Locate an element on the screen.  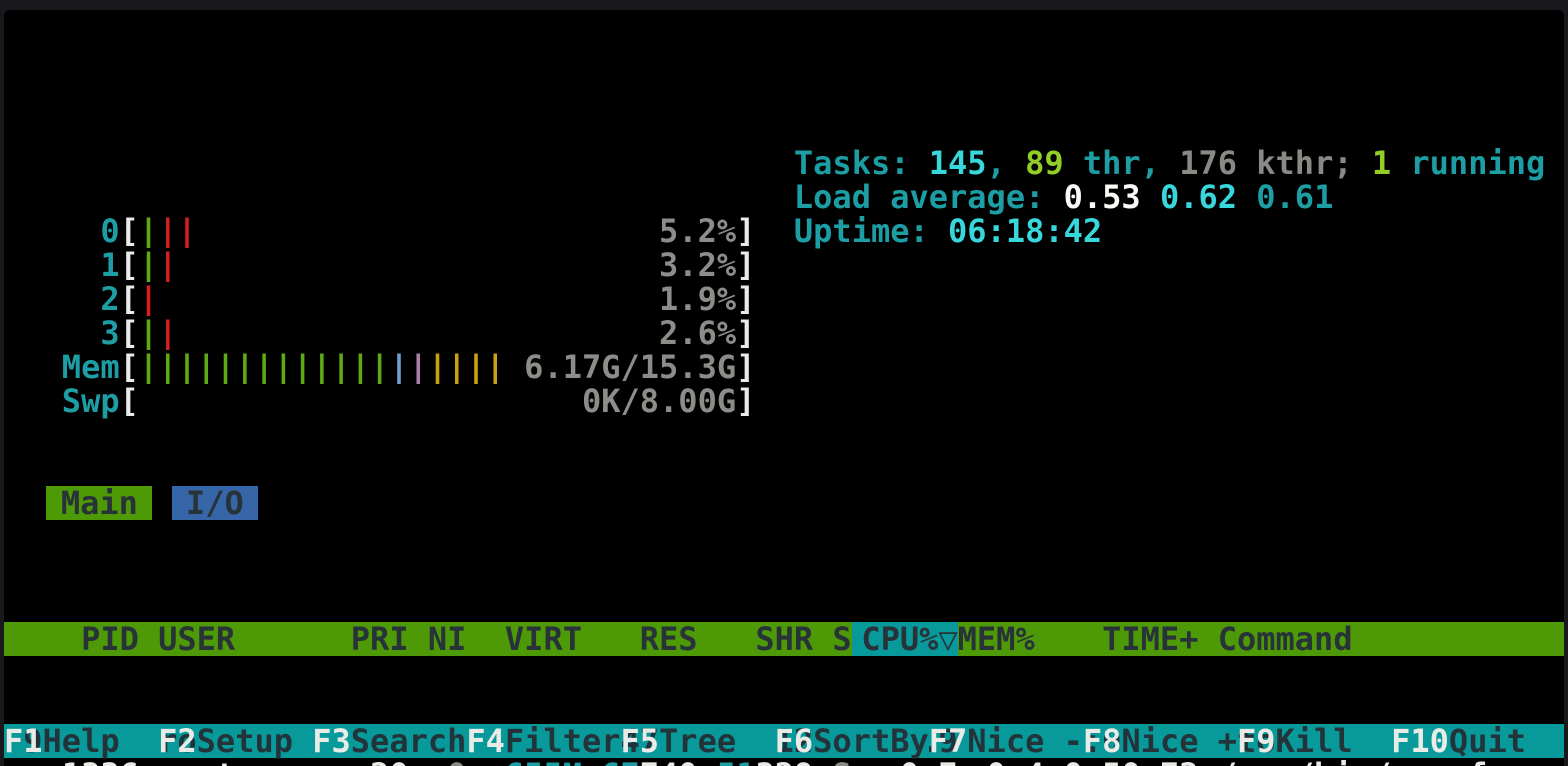
column-header-label: S is located at coordinates (842, 639).